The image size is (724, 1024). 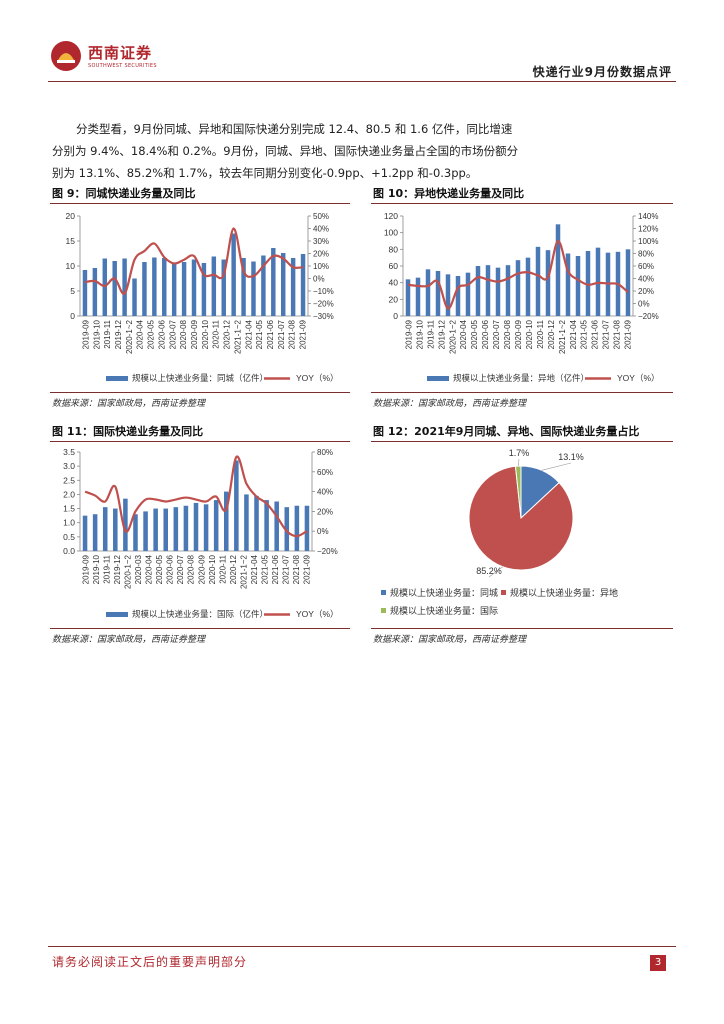 I want to click on right-tick-label: 0%, so click(x=319, y=279).